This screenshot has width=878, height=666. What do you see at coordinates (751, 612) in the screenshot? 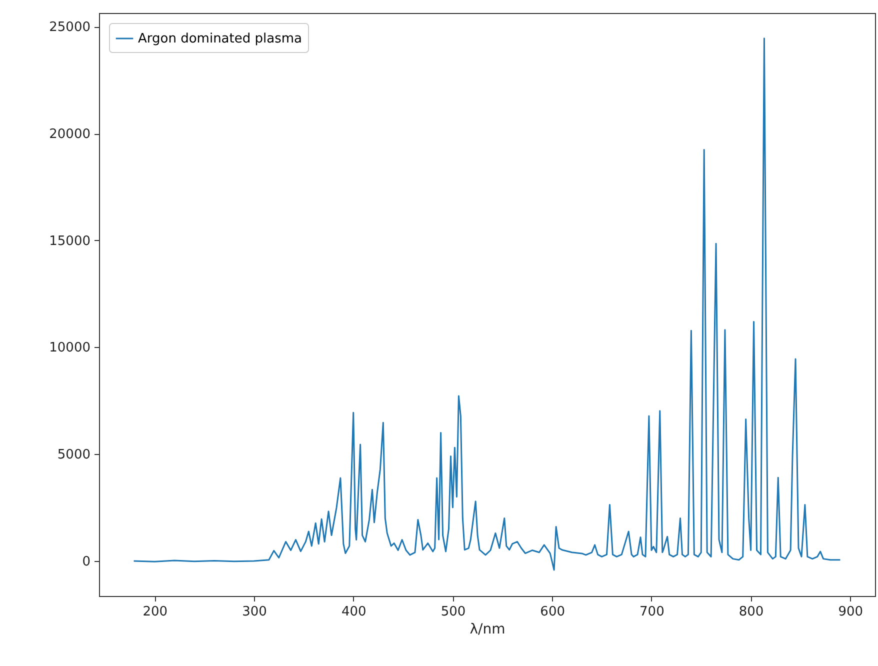
I see `x-tick-label: 800` at bounding box center [751, 612].